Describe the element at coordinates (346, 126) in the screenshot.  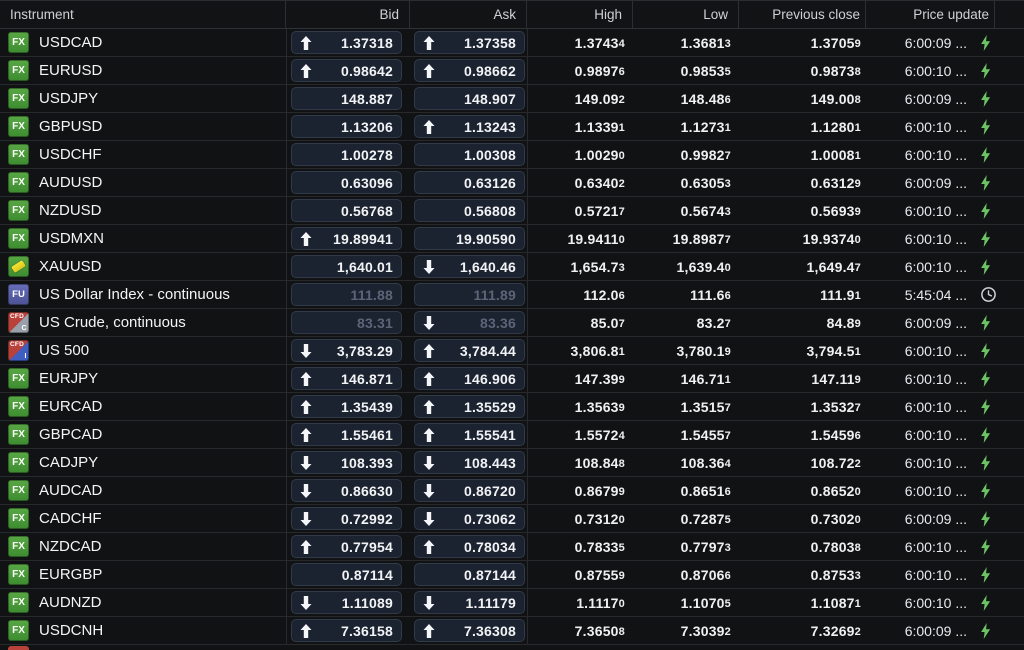
I see `bid-price-button: 1.13206` at that location.